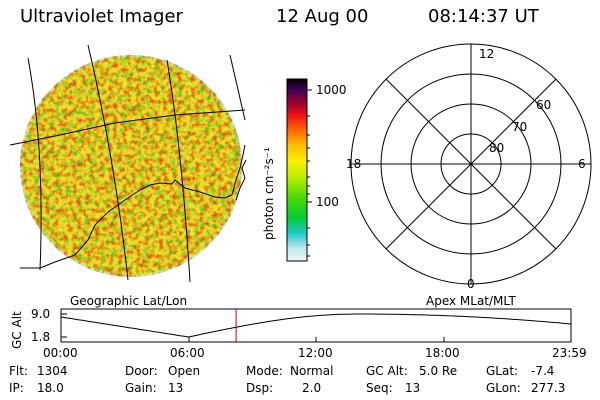 The height and width of the screenshot is (400, 600). Describe the element at coordinates (260, 388) in the screenshot. I see `dsp-label: Dsp:` at that location.